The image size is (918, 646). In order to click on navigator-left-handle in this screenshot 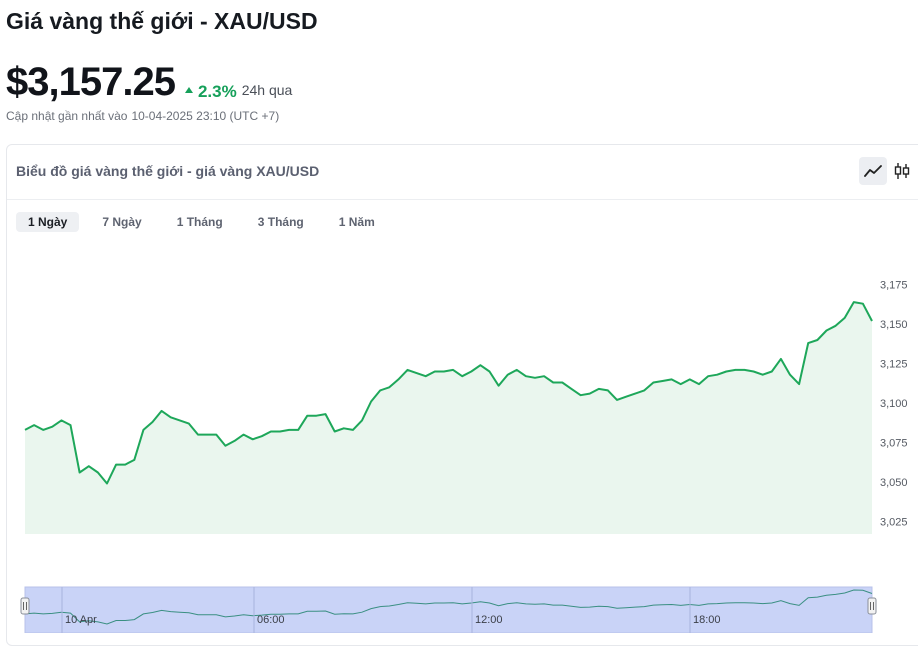, I will do `click(25, 606)`.